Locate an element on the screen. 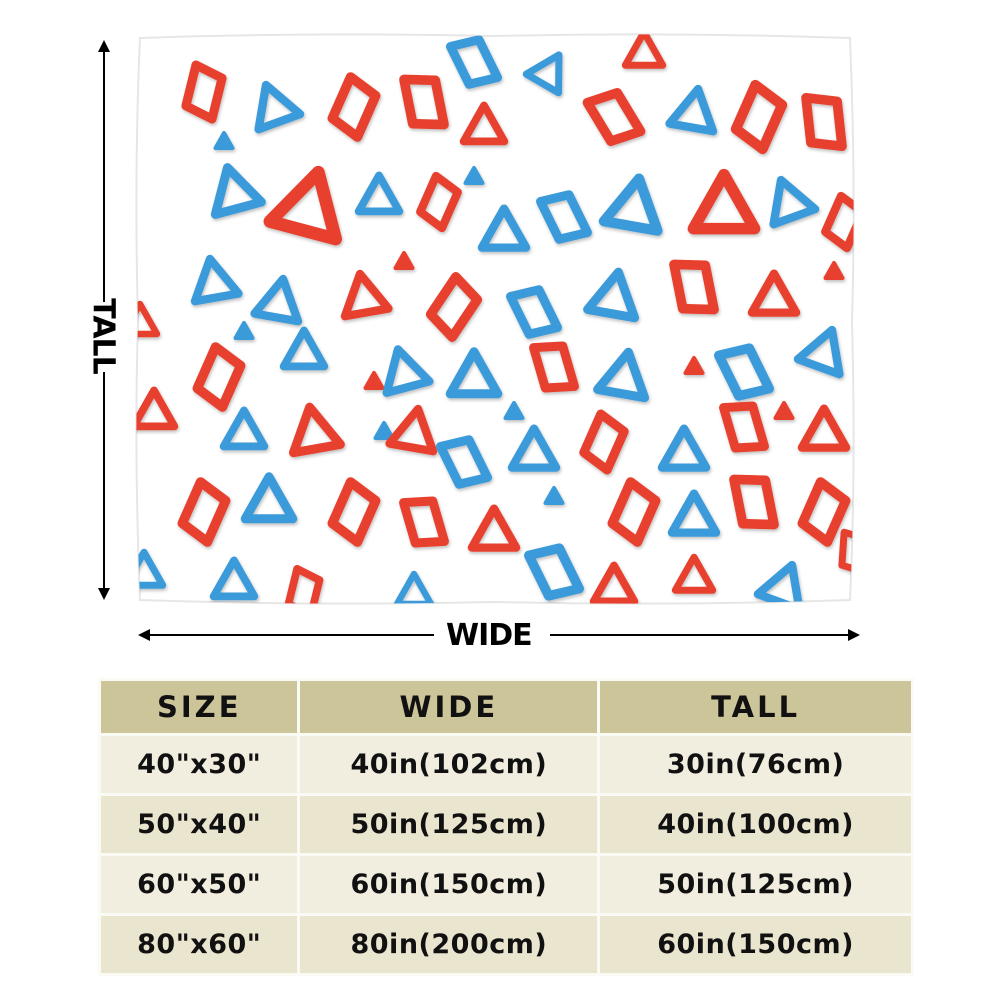 The height and width of the screenshot is (1000, 1000). tall-cell: 30in(76cm) is located at coordinates (755, 764).